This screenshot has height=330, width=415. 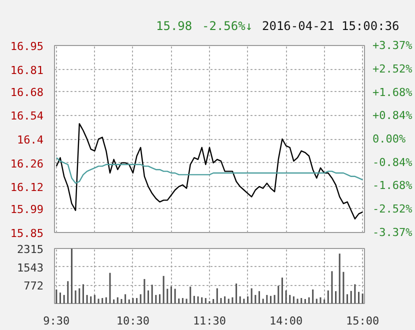 I want to click on y-tick-label: 16.26, so click(x=27, y=163).